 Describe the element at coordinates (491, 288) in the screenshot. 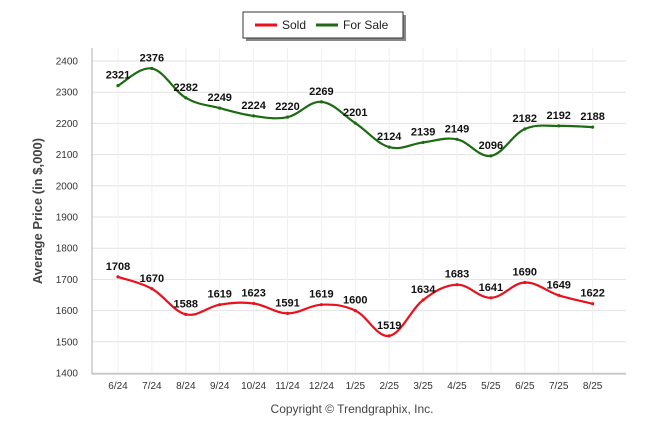

I see `data-label-sold: 1641` at that location.